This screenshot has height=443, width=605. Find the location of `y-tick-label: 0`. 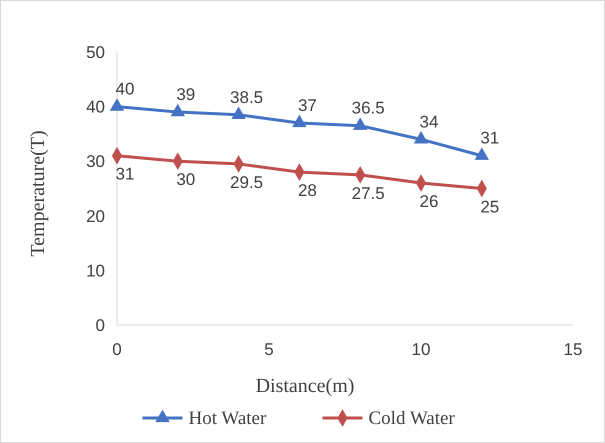

y-tick-label: 0 is located at coordinates (100, 325).